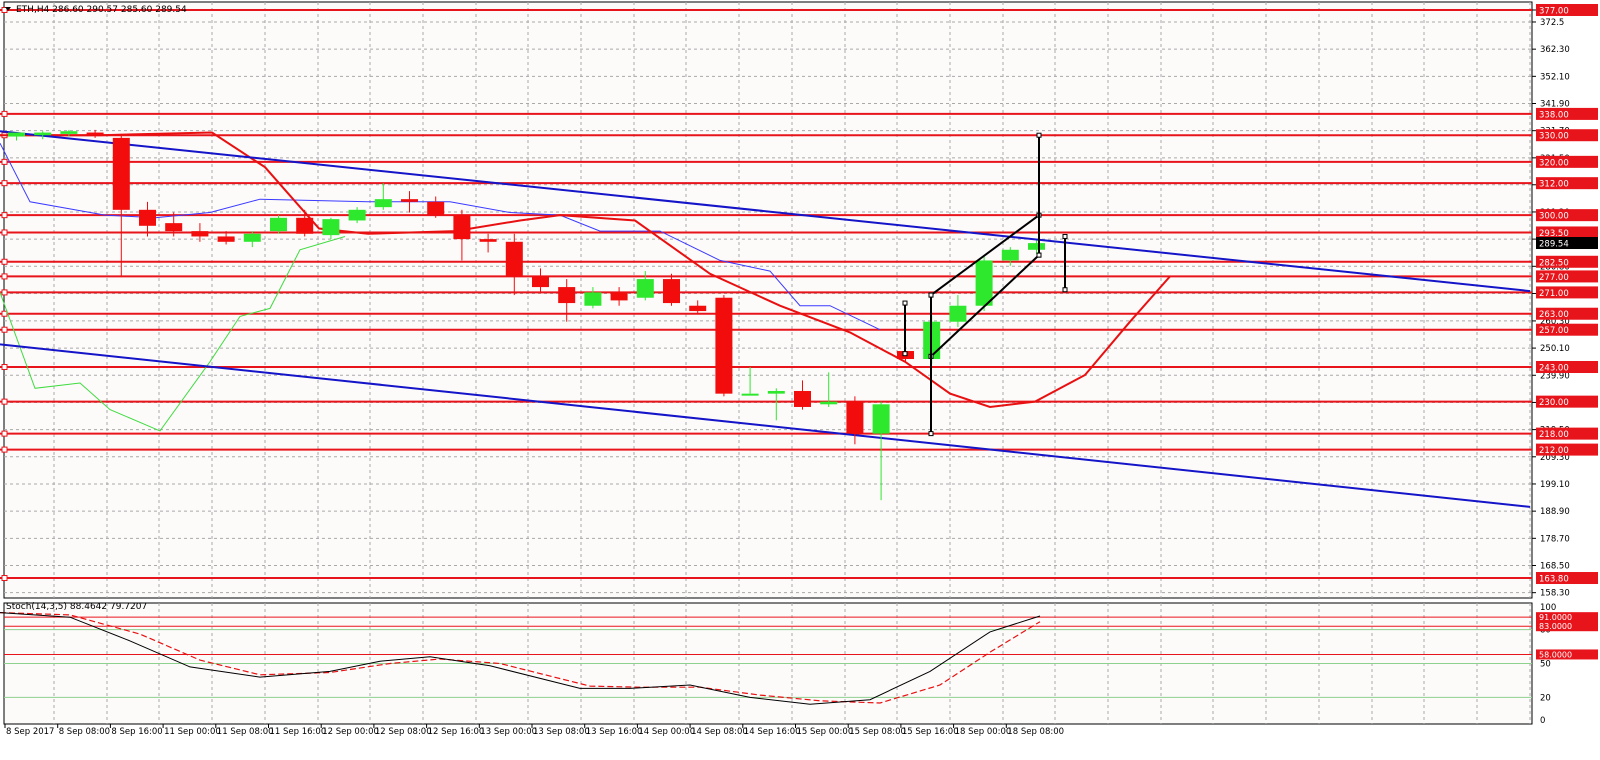 Image resolution: width=1600 pixels, height=760 pixels. What do you see at coordinates (1542, 721) in the screenshot?
I see `stoch-tick-label: 0` at bounding box center [1542, 721].